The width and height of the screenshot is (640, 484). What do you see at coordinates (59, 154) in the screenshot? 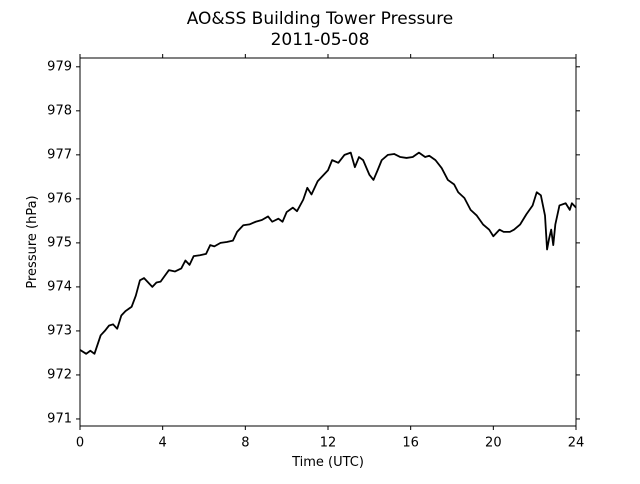
I see `y-tick-label: 977` at bounding box center [59, 154].